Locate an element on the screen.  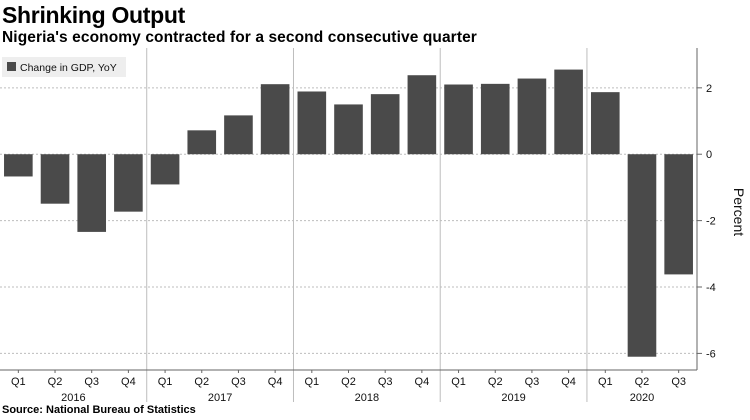
chart-title: Shrinking Output is located at coordinates (94, 15).